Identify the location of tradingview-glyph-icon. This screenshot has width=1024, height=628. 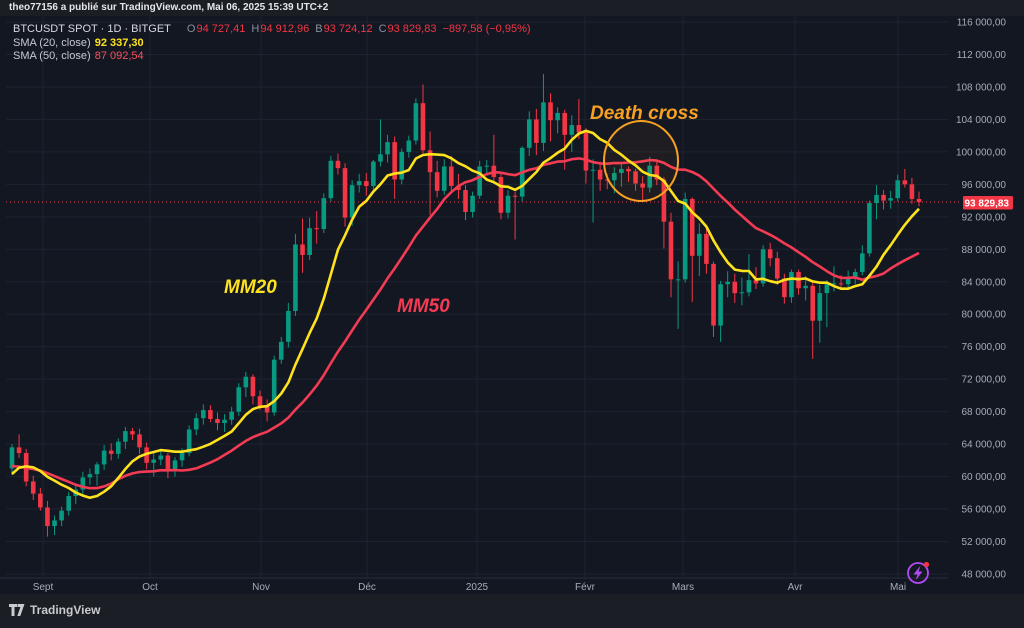
(17, 610).